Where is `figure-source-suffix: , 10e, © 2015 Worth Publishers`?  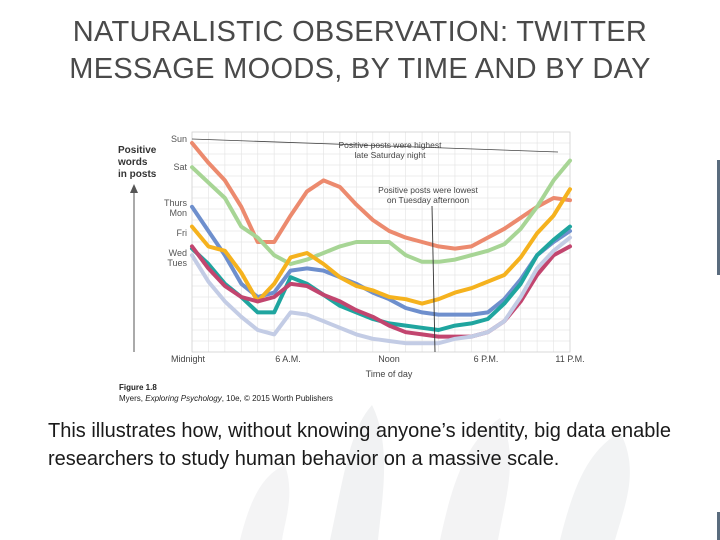 figure-source-suffix: , 10e, © 2015 Worth Publishers is located at coordinates (277, 398).